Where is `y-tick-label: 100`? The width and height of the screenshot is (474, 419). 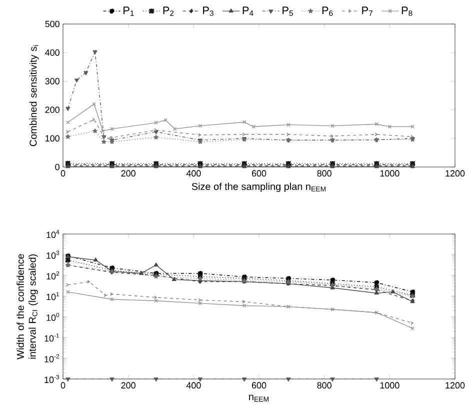 y-tick-label: 100 is located at coordinates (53, 138).